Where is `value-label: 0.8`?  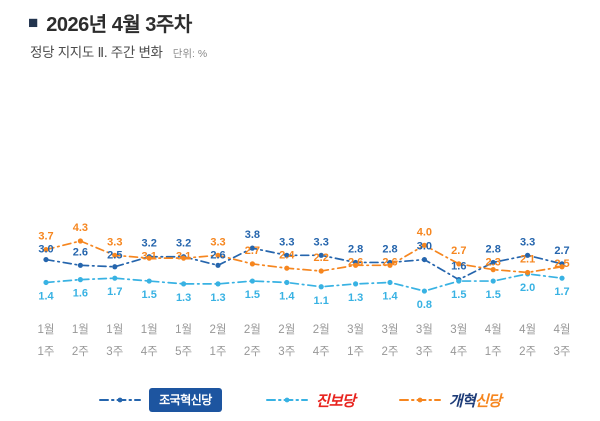 value-label: 0.8 is located at coordinates (424, 305).